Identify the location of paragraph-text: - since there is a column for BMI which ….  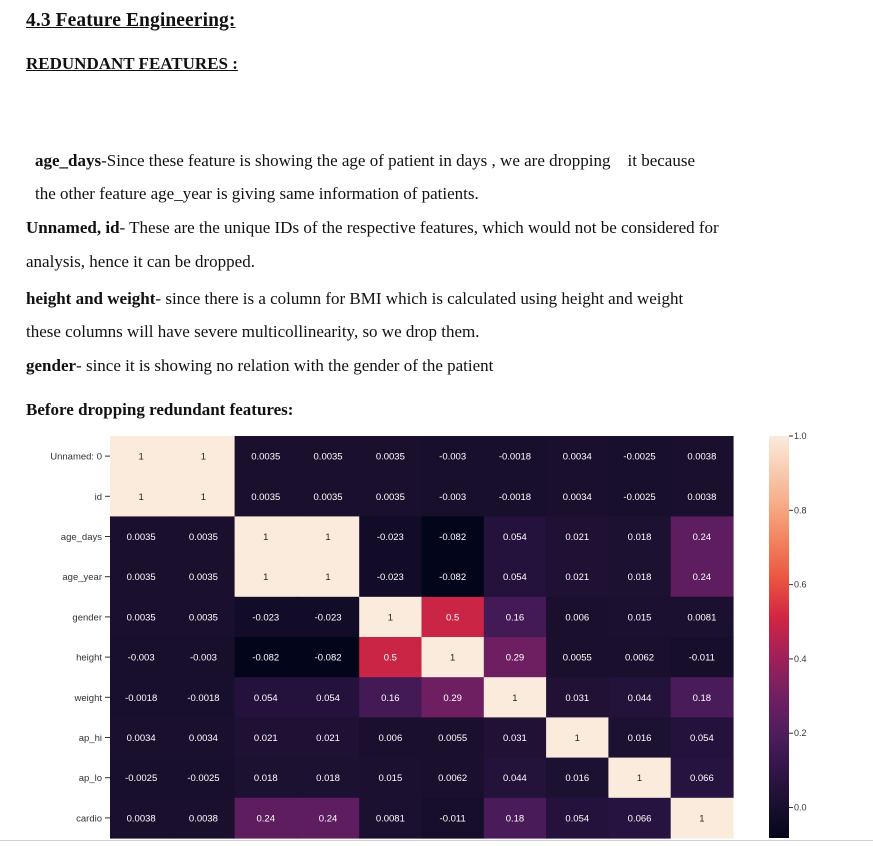
(419, 298).